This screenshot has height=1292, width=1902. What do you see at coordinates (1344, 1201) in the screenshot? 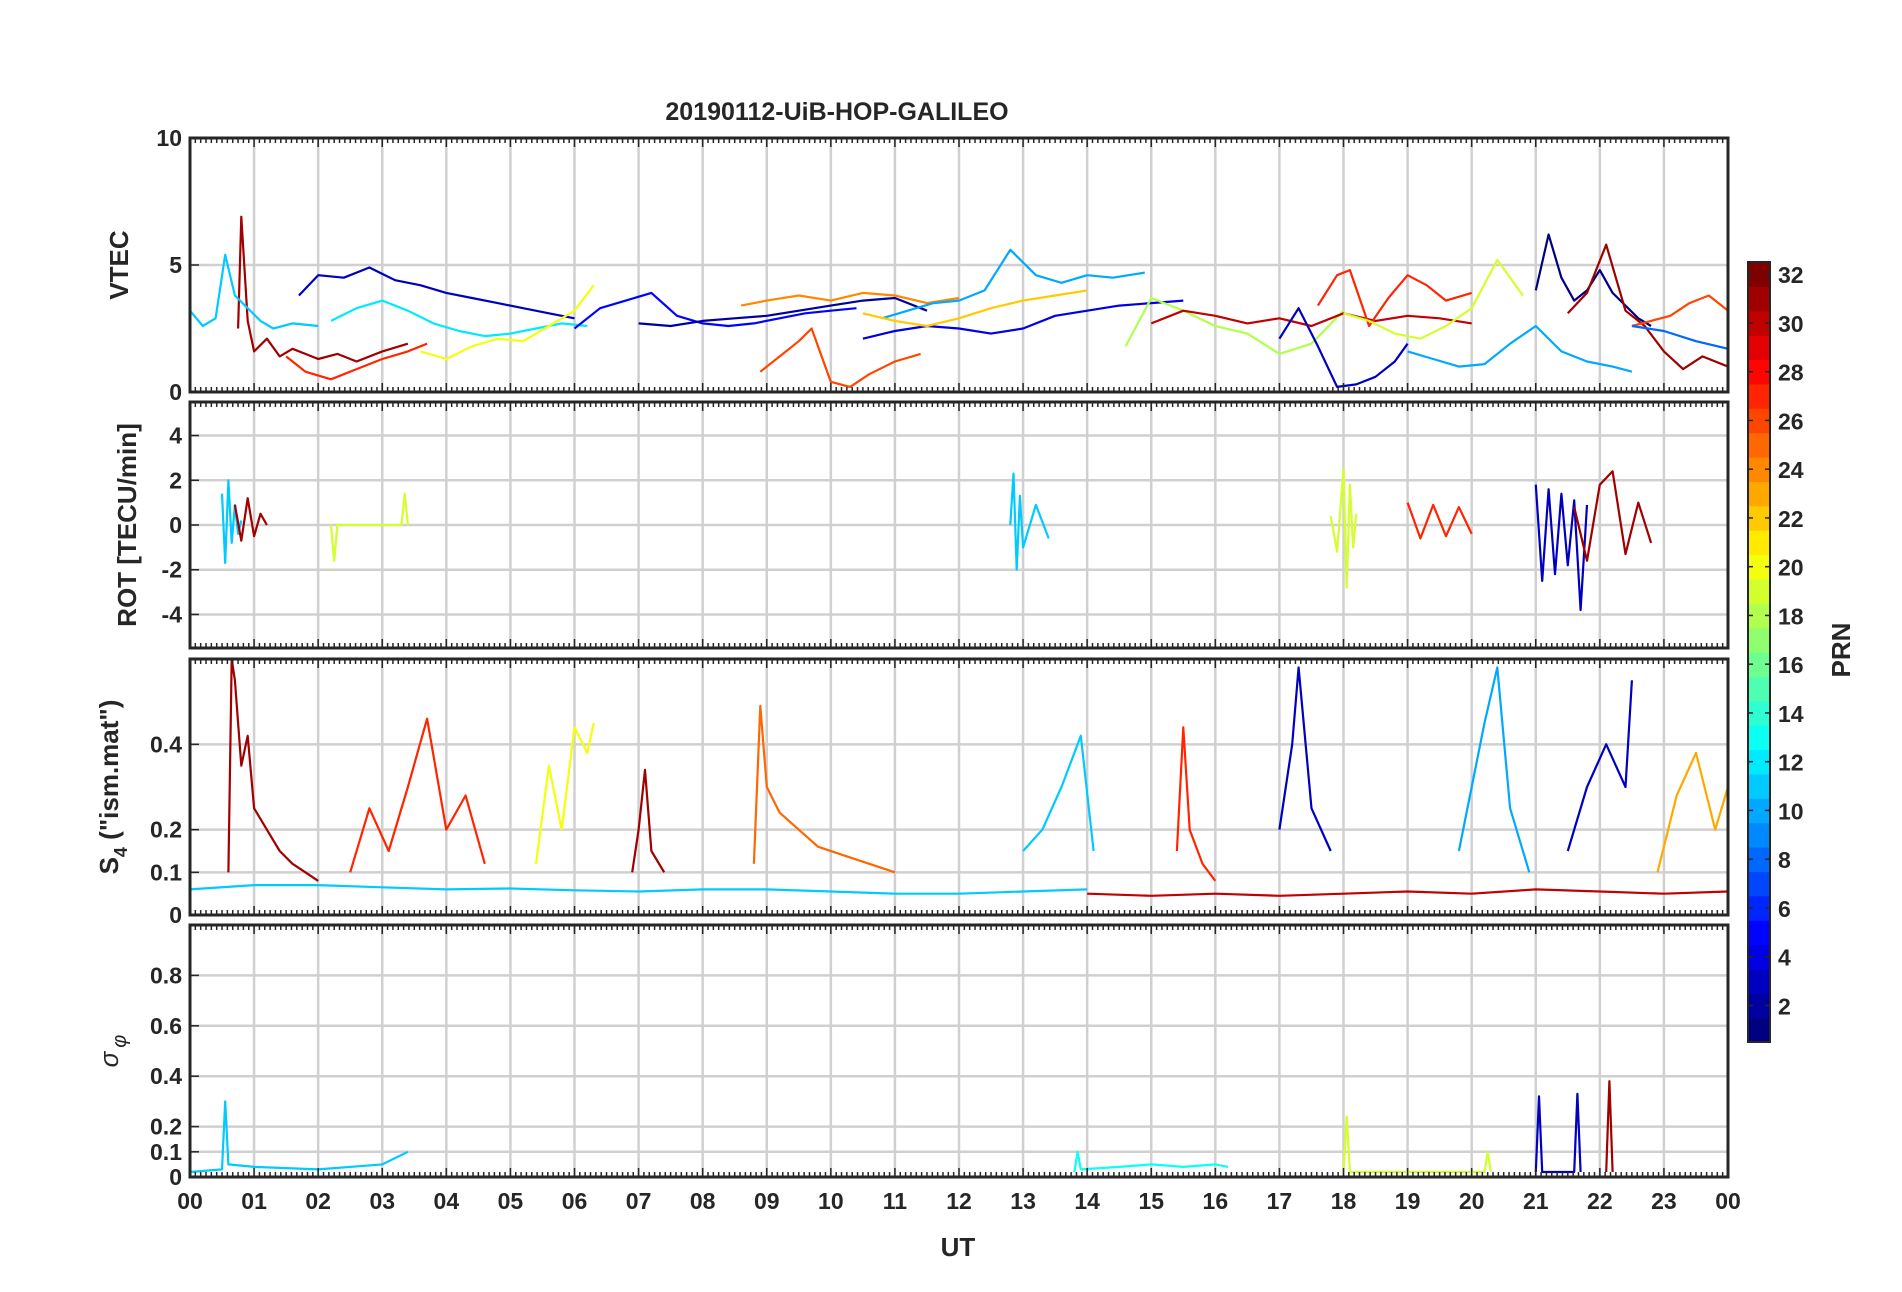
I see `x-tick-label: 18` at bounding box center [1344, 1201].